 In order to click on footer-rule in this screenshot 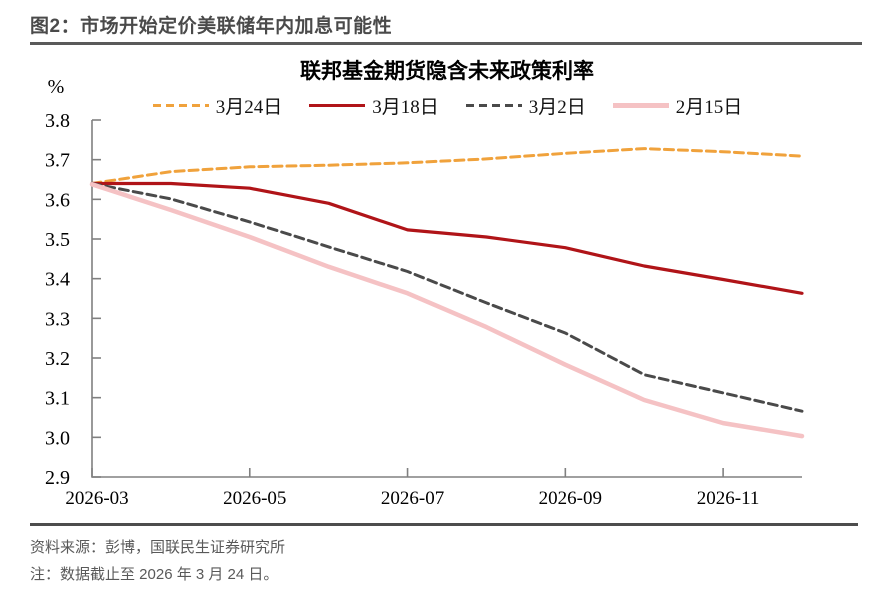, I will do `click(444, 524)`.